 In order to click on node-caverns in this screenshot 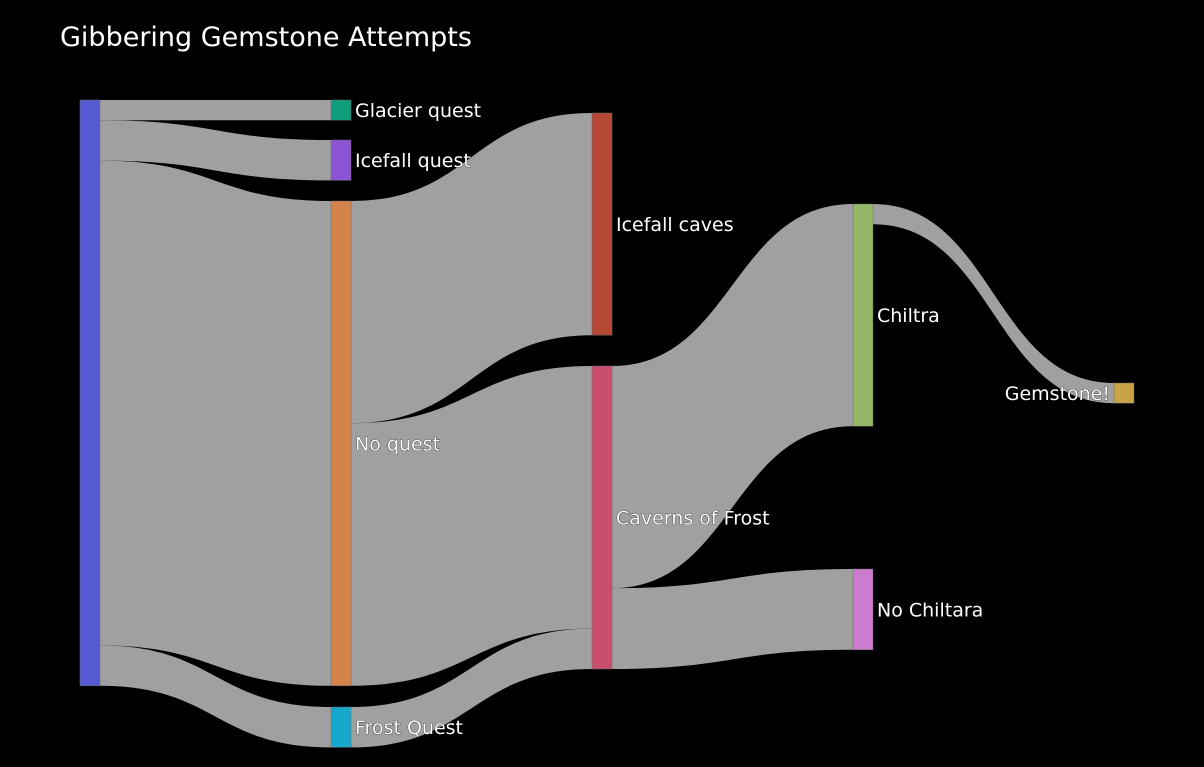, I will do `click(602, 517)`.